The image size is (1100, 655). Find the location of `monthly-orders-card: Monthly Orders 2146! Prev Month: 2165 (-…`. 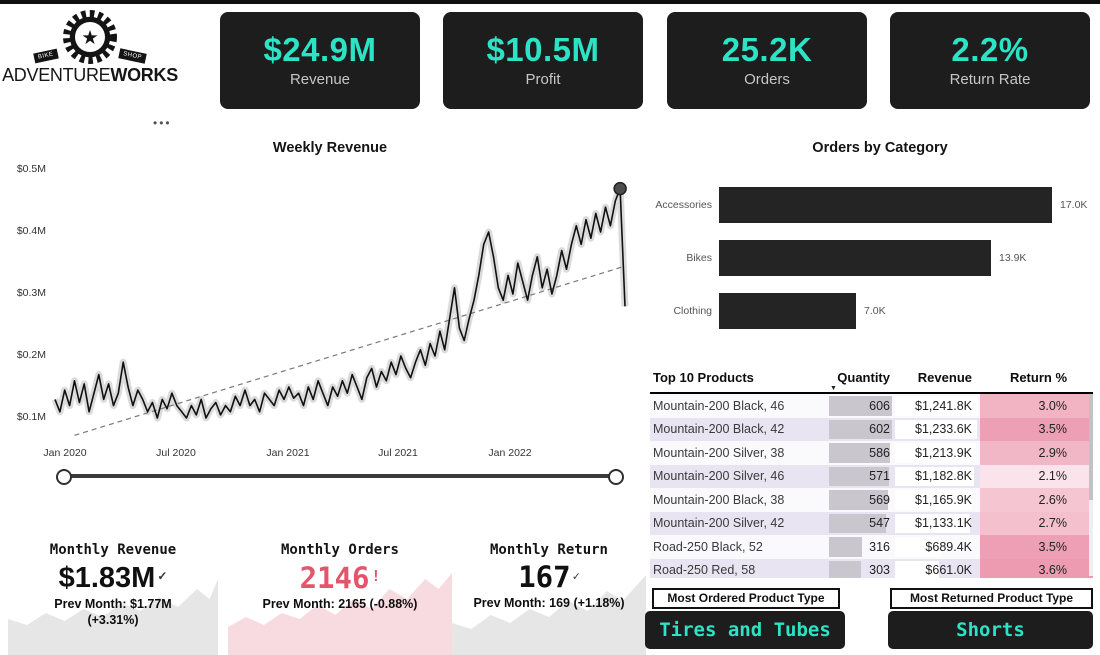

monthly-orders-card: Monthly Orders 2146! Prev Month: 2165 (-… is located at coordinates (340, 596).